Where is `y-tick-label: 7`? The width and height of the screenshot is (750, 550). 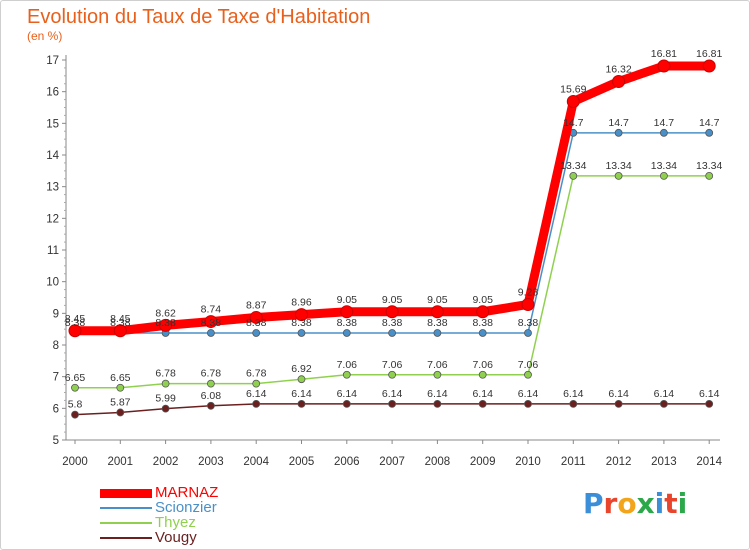
y-tick-label: 7 is located at coordinates (56, 378).